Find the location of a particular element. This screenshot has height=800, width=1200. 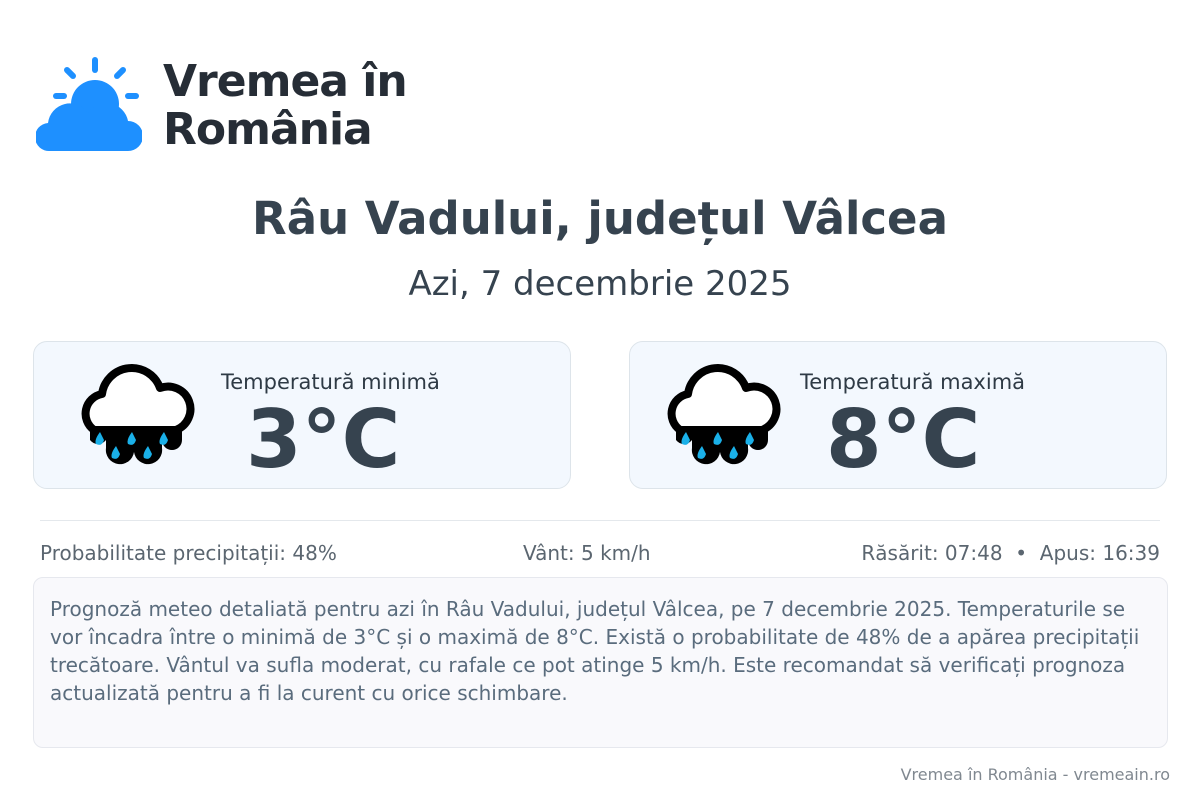

logo-text: Vremea în România is located at coordinates (285, 105).